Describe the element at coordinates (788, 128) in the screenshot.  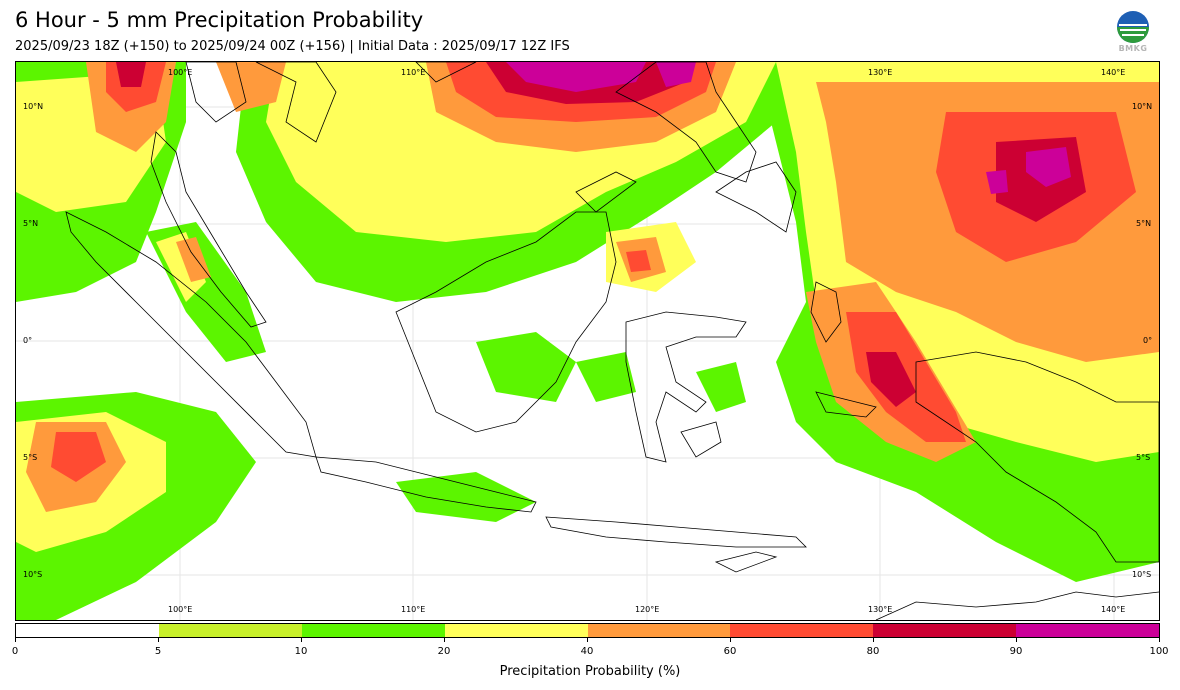
I see `precip-90-100-layer` at that location.